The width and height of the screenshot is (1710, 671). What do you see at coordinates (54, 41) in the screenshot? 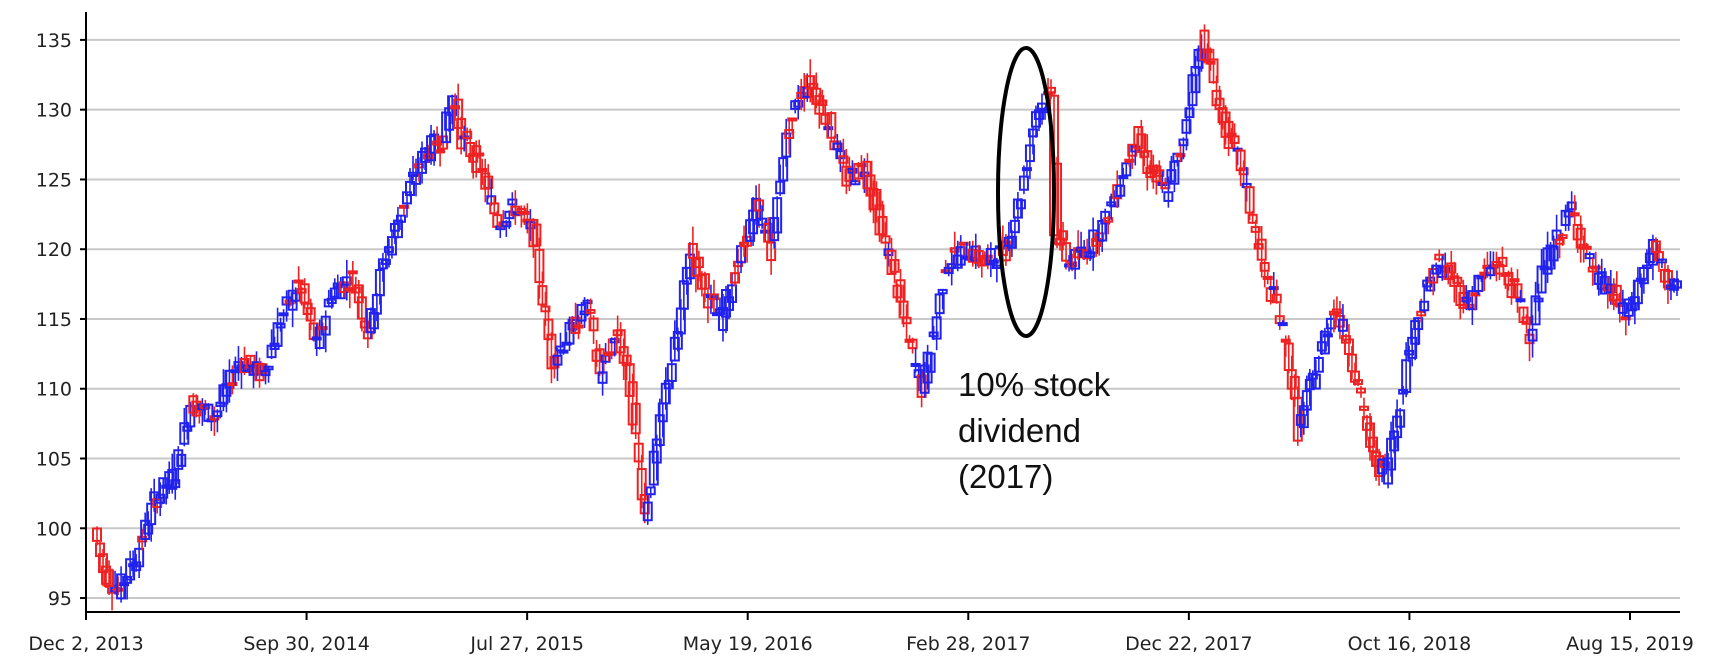
I see `y-tick-label: 135` at bounding box center [54, 41].